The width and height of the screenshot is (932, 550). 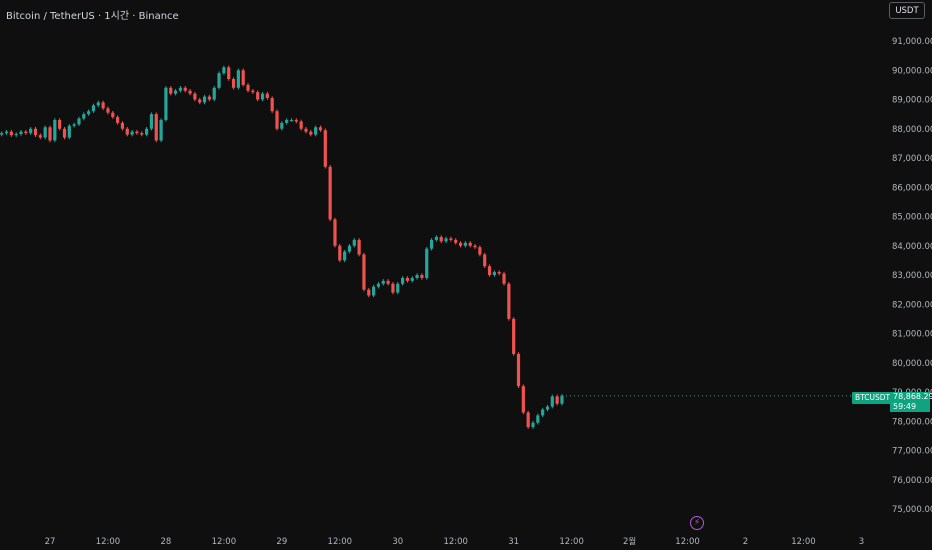 I want to click on y-tick-label: 76,000.00, so click(x=912, y=481).